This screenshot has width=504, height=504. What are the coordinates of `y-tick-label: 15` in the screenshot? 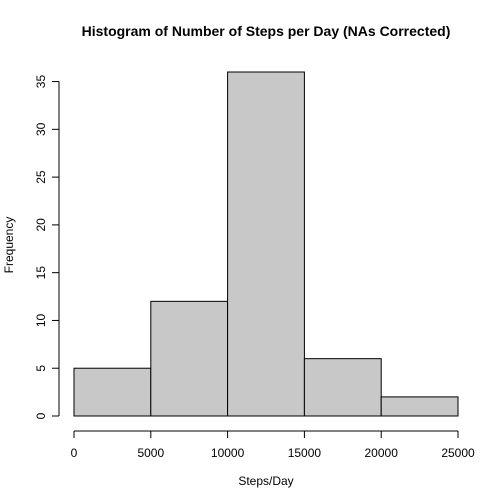 It's located at (41, 273).